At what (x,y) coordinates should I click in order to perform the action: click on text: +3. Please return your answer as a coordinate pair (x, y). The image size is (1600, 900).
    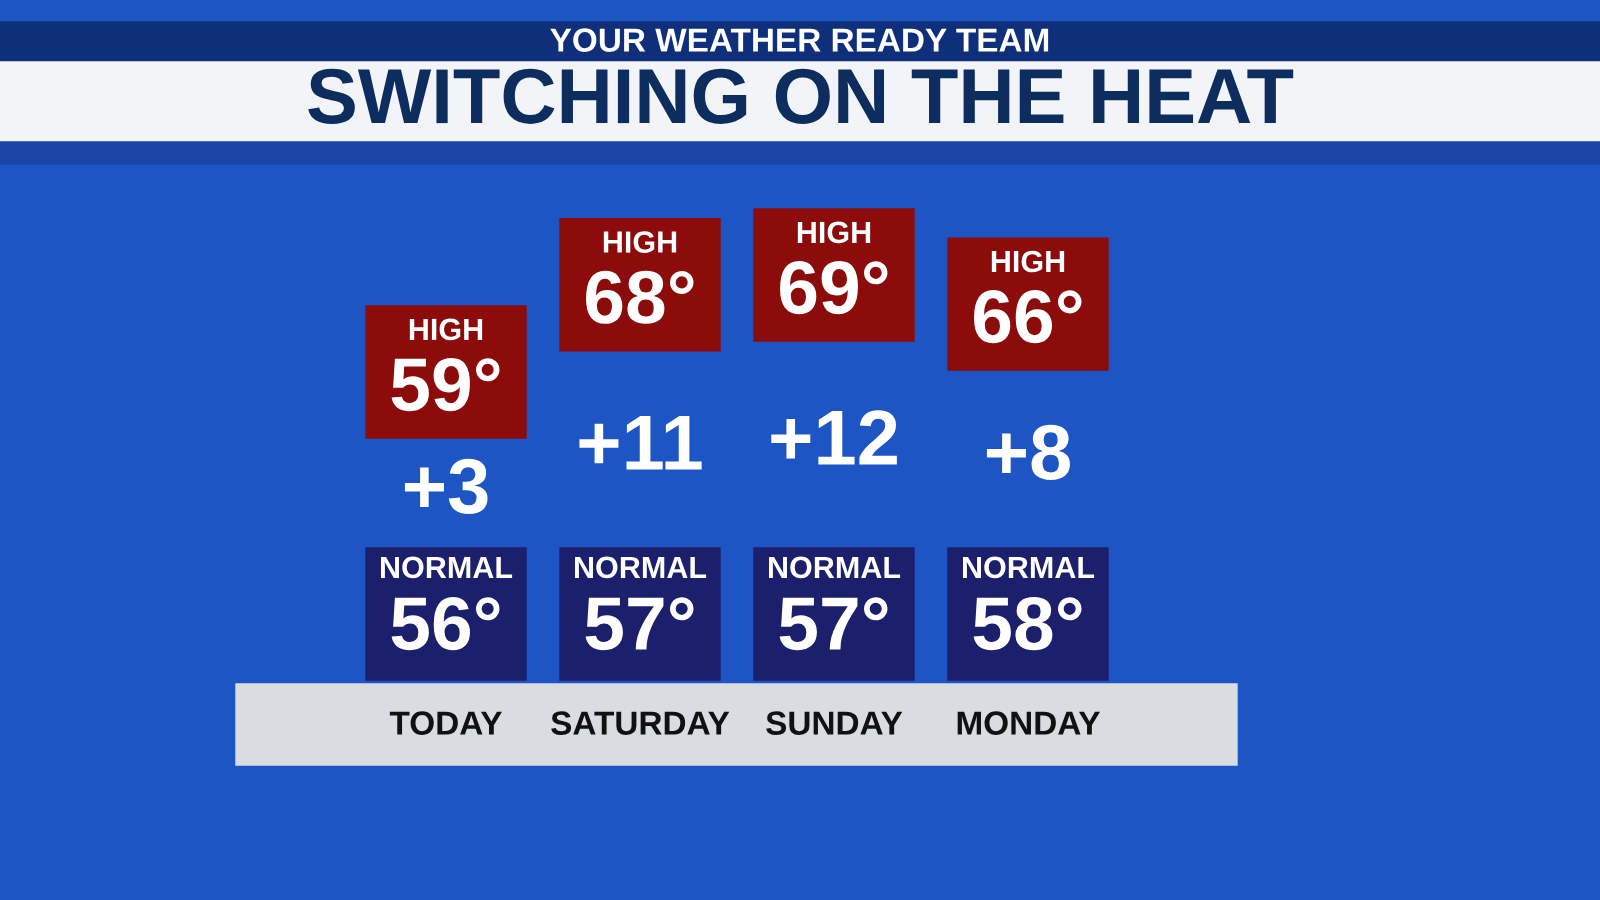
    Looking at the image, I should click on (446, 486).